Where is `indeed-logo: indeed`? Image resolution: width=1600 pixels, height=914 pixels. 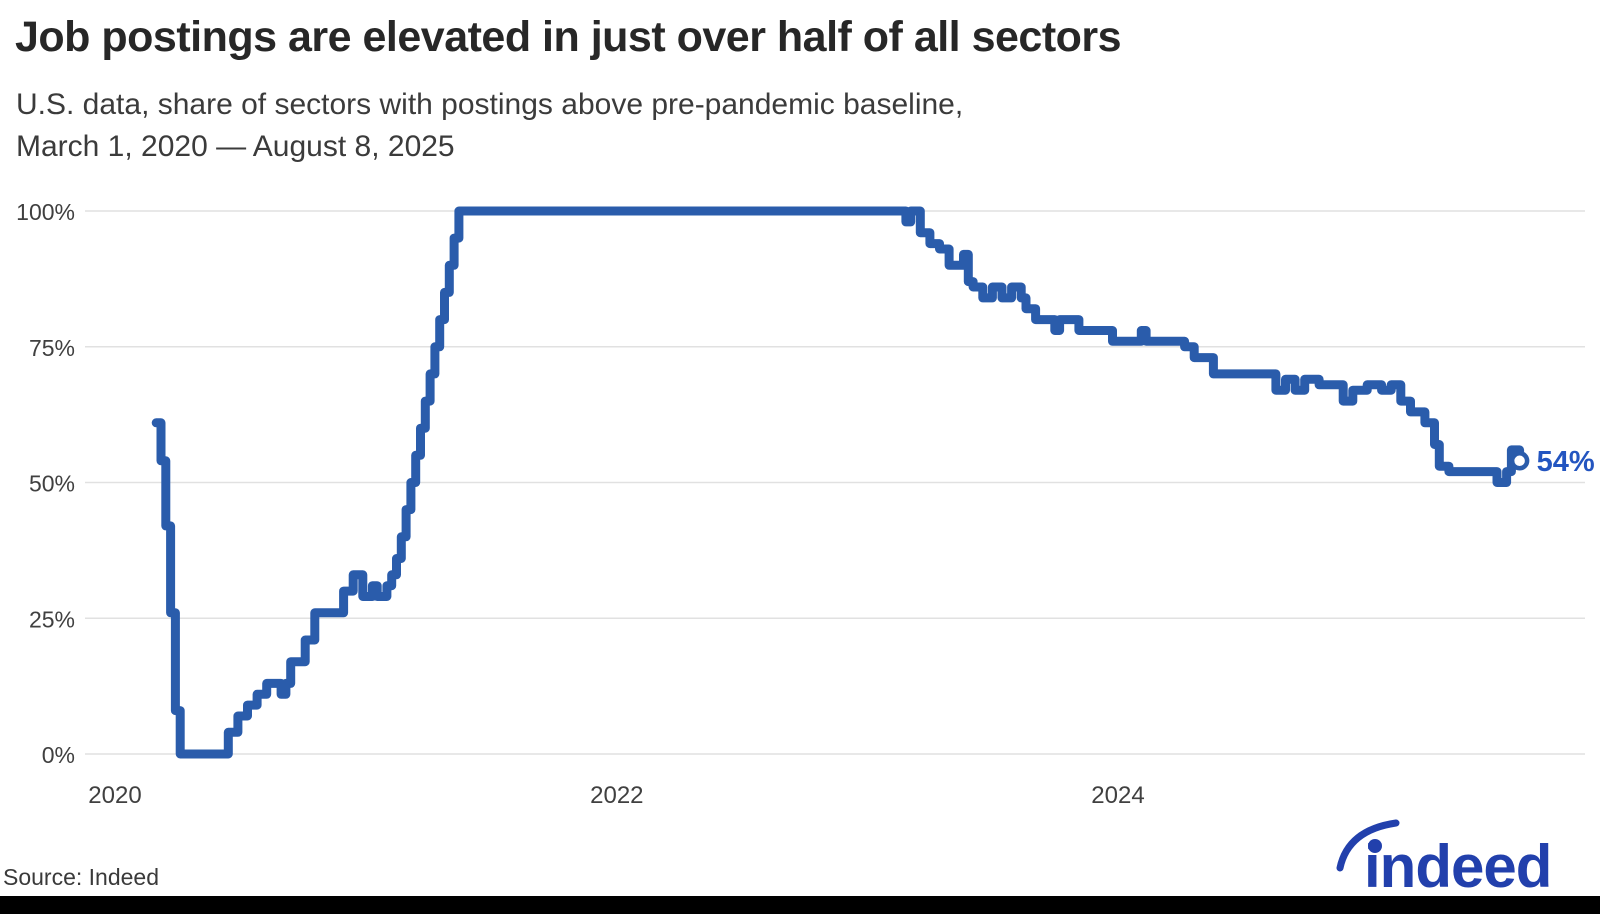
indeed-logo: indeed is located at coordinates (1444, 859).